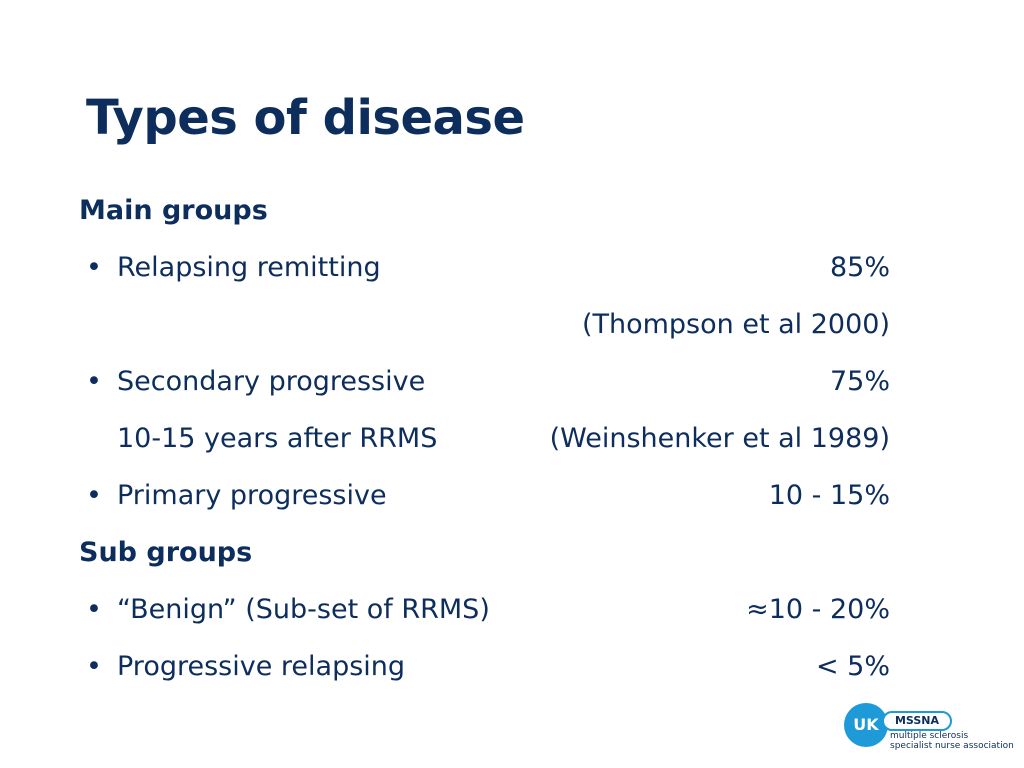 Image resolution: width=1024 pixels, height=768 pixels. What do you see at coordinates (305, 118) in the screenshot?
I see `slide-title: Types of disease` at bounding box center [305, 118].